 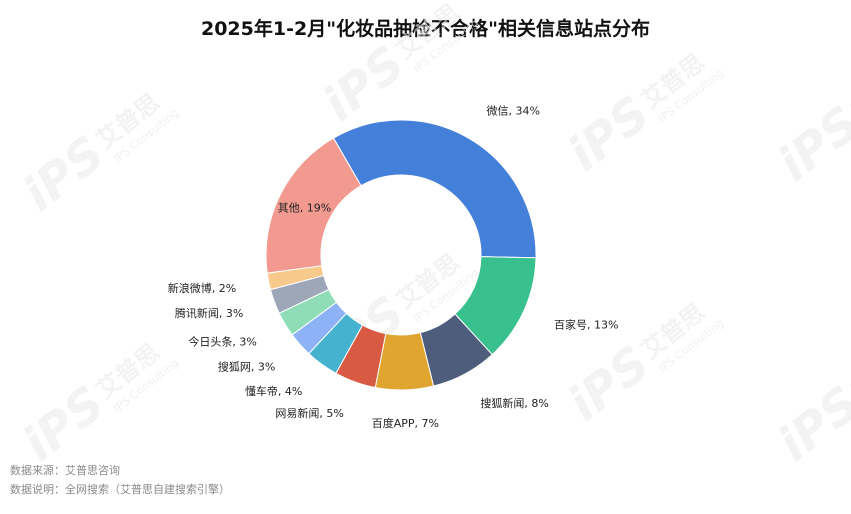 What do you see at coordinates (202, 288) in the screenshot?
I see `slice-label-9: 新浪微博, 2%` at bounding box center [202, 288].